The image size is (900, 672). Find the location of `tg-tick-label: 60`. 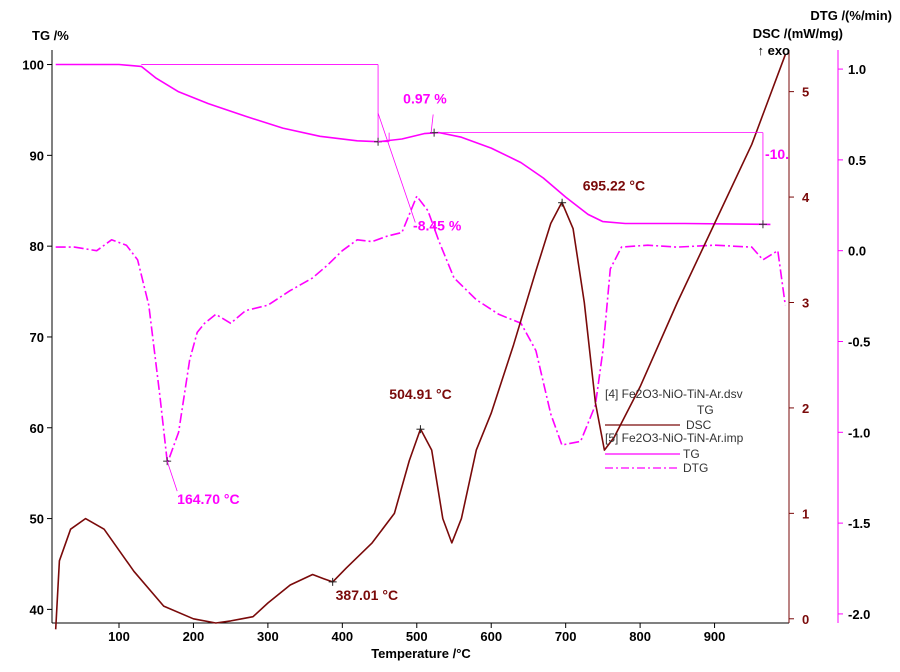

tg-tick-label: 60 is located at coordinates (37, 428).